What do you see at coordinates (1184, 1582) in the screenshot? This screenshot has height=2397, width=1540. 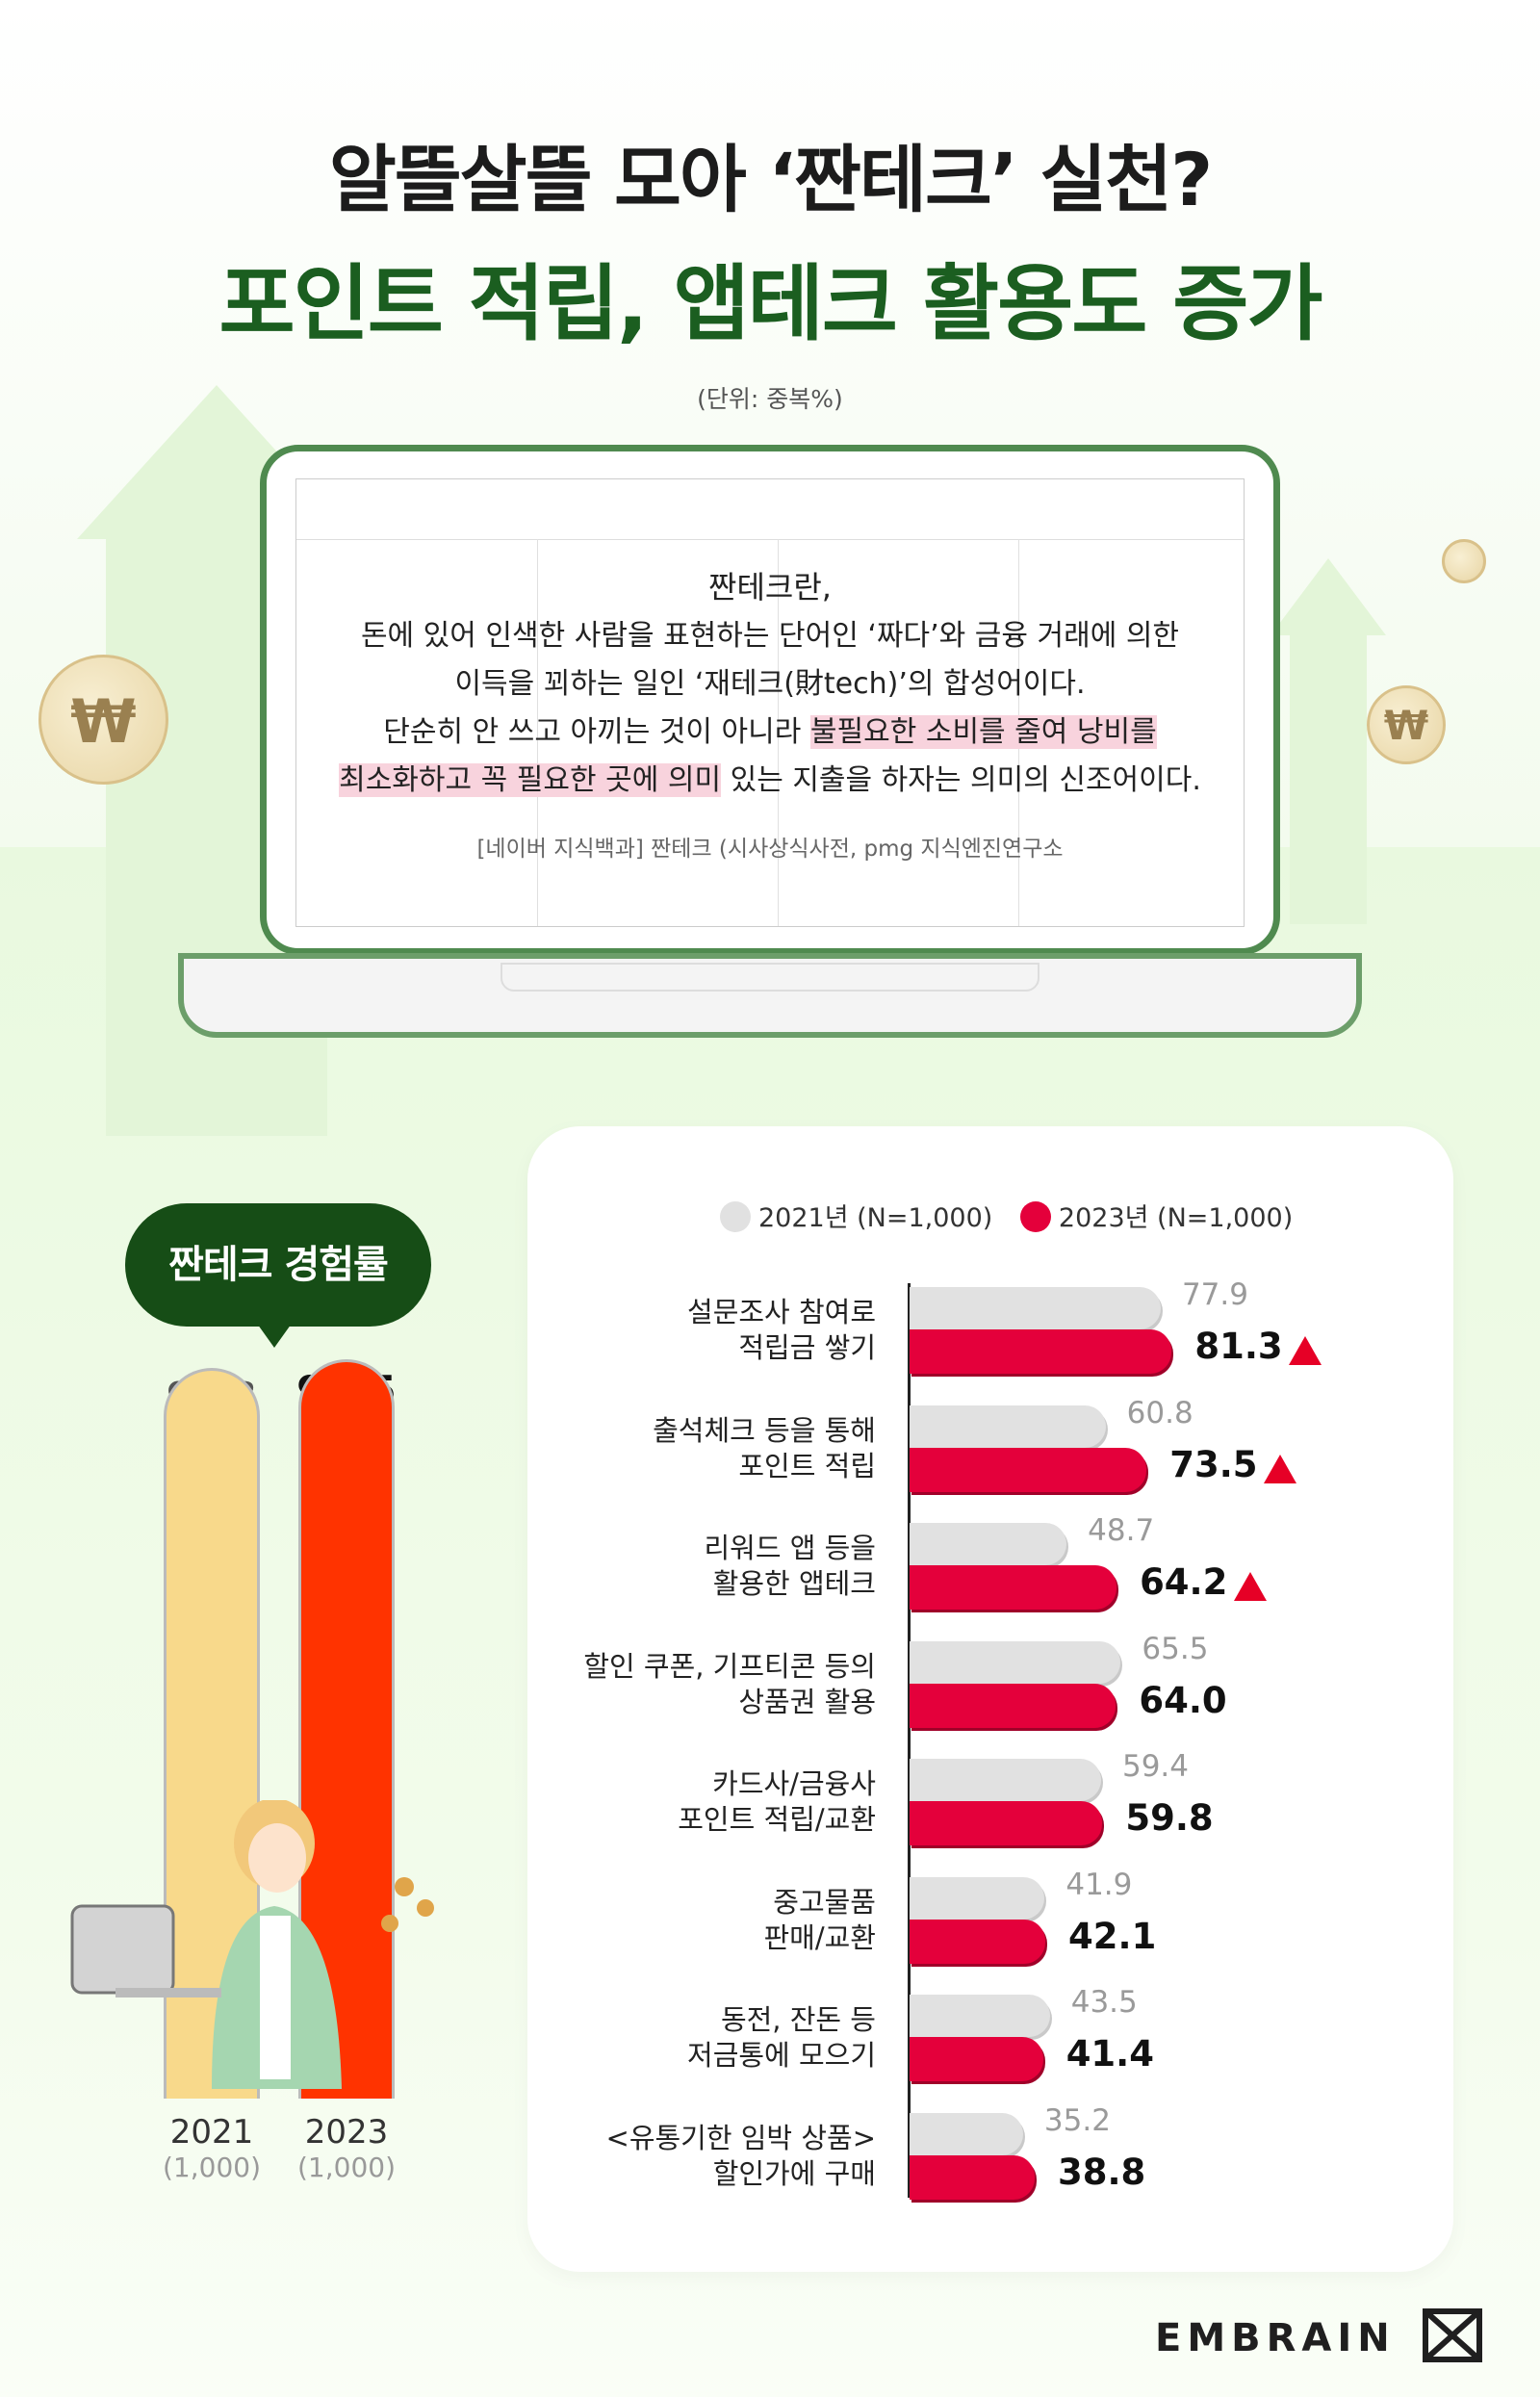 I see `value-label-2023: 64.2` at bounding box center [1184, 1582].